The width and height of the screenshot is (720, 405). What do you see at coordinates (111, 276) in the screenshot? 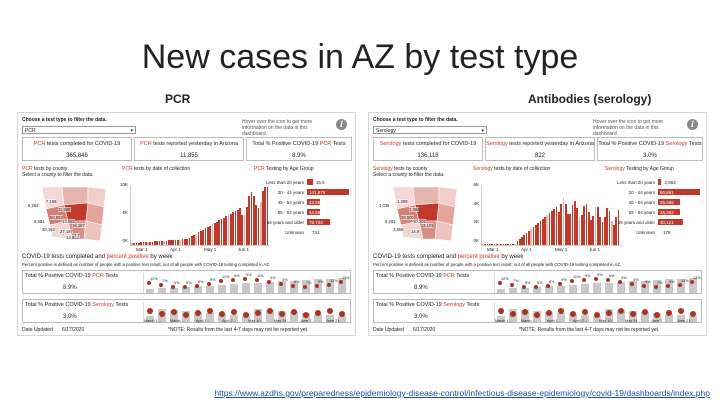
I see `weekly-box-label-text: Tests` at bounding box center [111, 276].